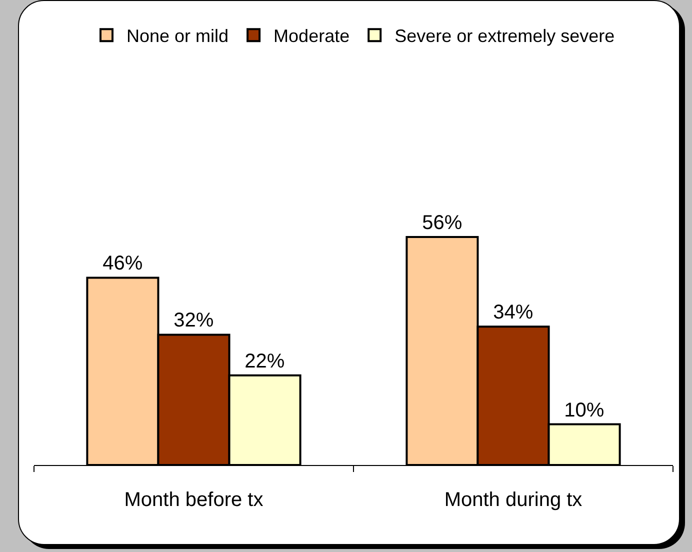  What do you see at coordinates (312, 36) in the screenshot?
I see `legend-label: Moderate` at bounding box center [312, 36].